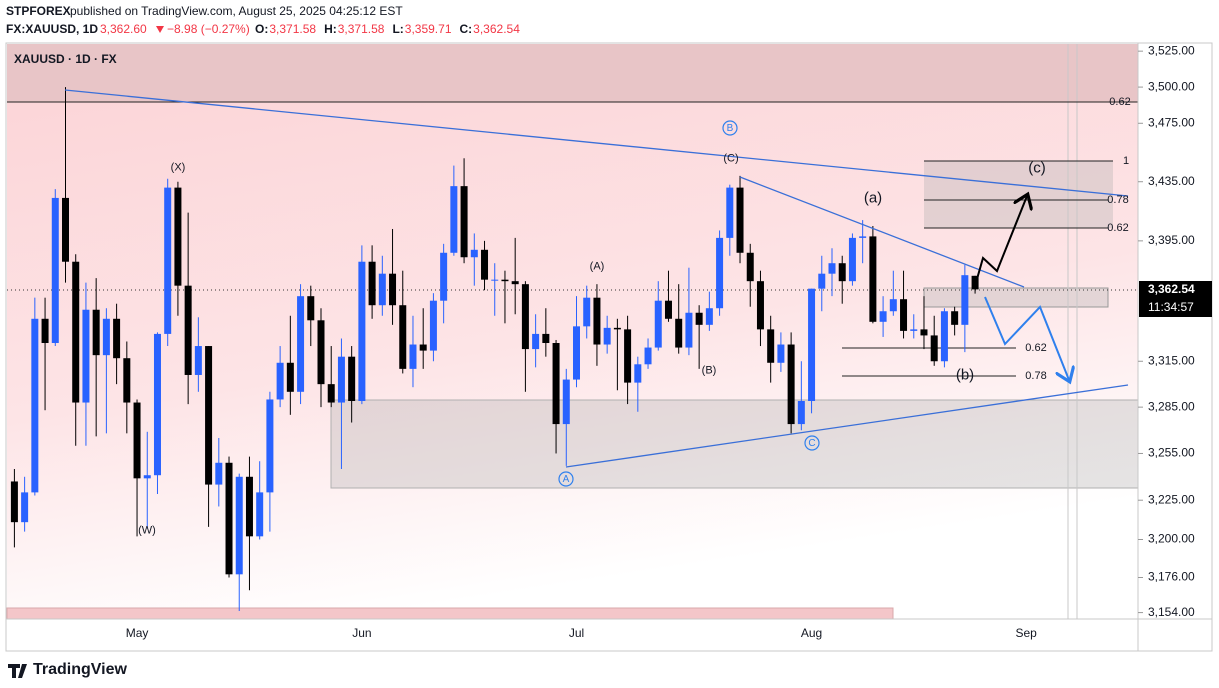 This screenshot has width=1219, height=688. Describe the element at coordinates (361, 633) in the screenshot. I see `x-tick-label: Jun` at that location.